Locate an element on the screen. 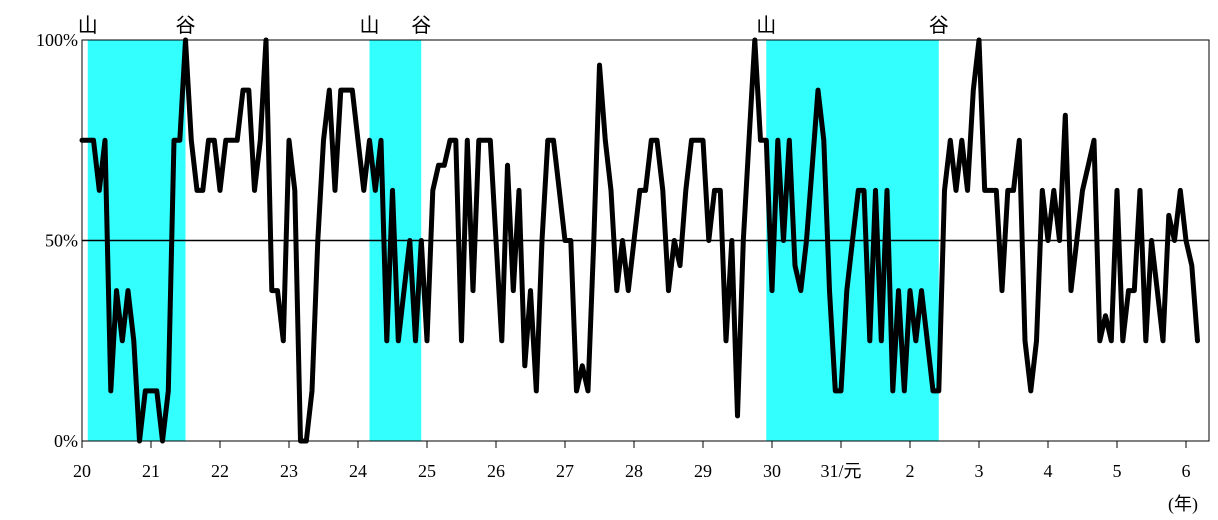  x-tick-label: 4 is located at coordinates (1048, 471).